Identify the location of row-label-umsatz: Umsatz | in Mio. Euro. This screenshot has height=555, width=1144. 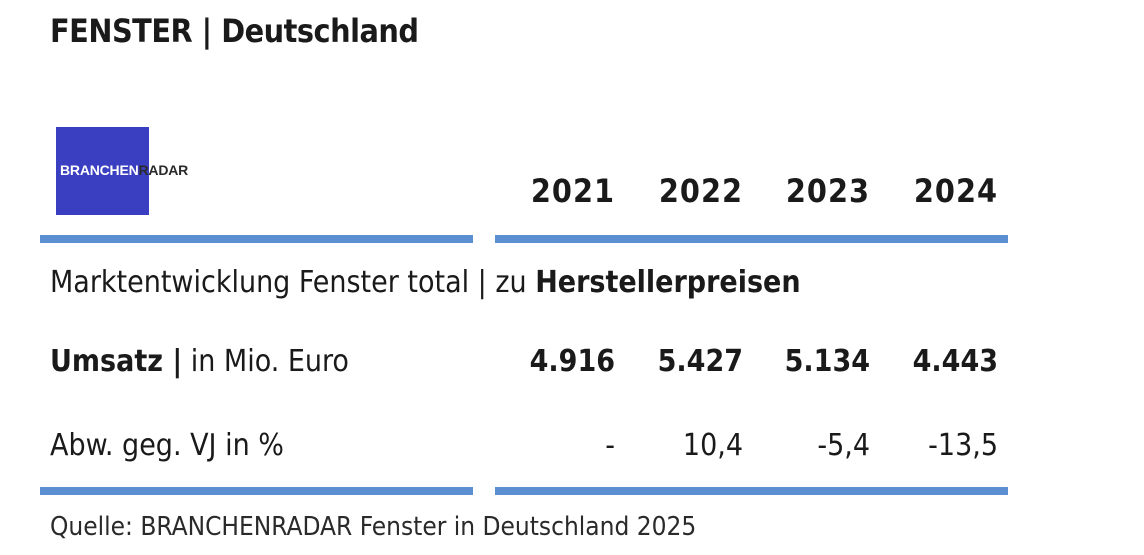
(199, 361).